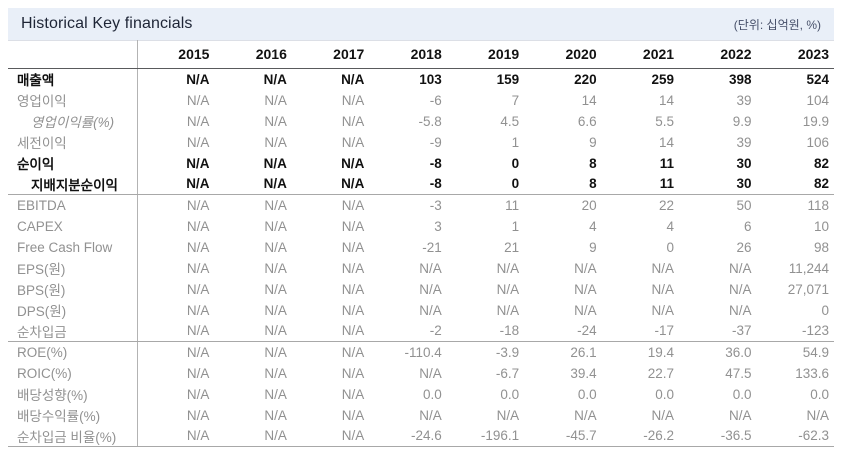  I want to click on cell: 9, so click(593, 142).